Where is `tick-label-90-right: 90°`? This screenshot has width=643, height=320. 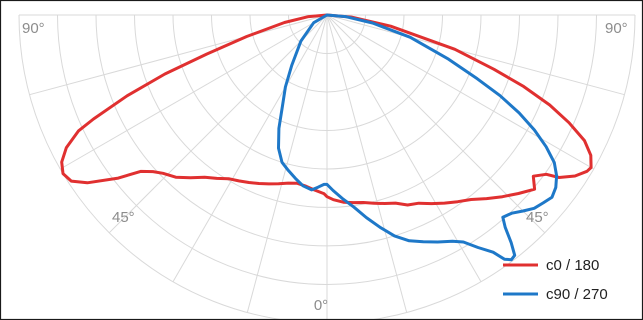
tick-label-90-right: 90° is located at coordinates (616, 28).